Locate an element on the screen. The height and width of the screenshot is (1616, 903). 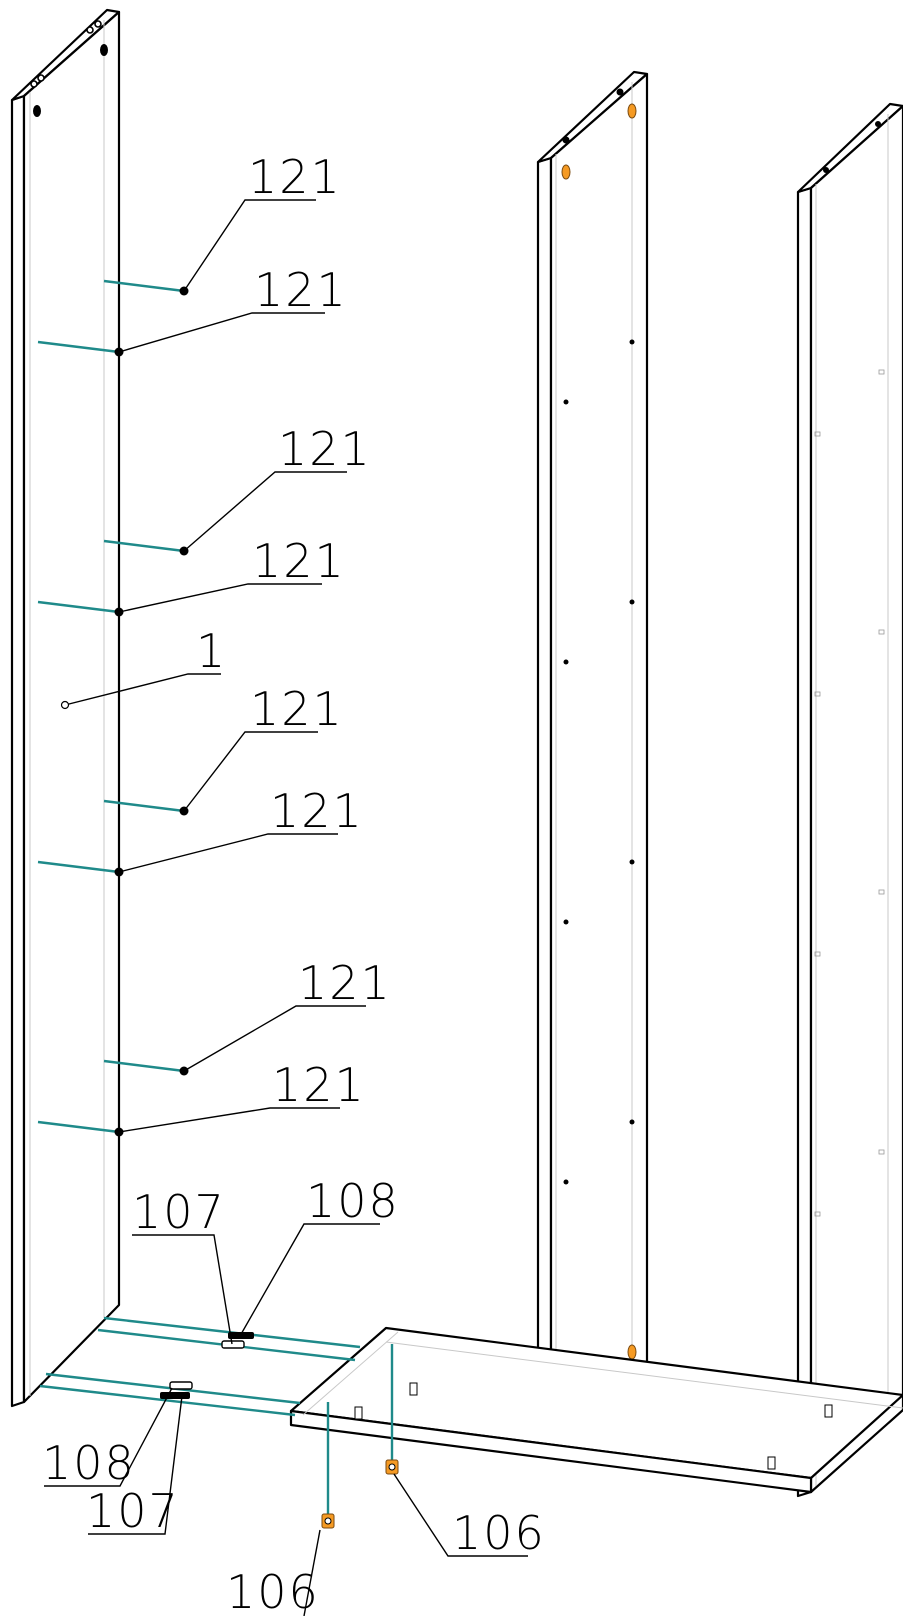
callout-121-f: 121 is located at coordinates (317, 811).